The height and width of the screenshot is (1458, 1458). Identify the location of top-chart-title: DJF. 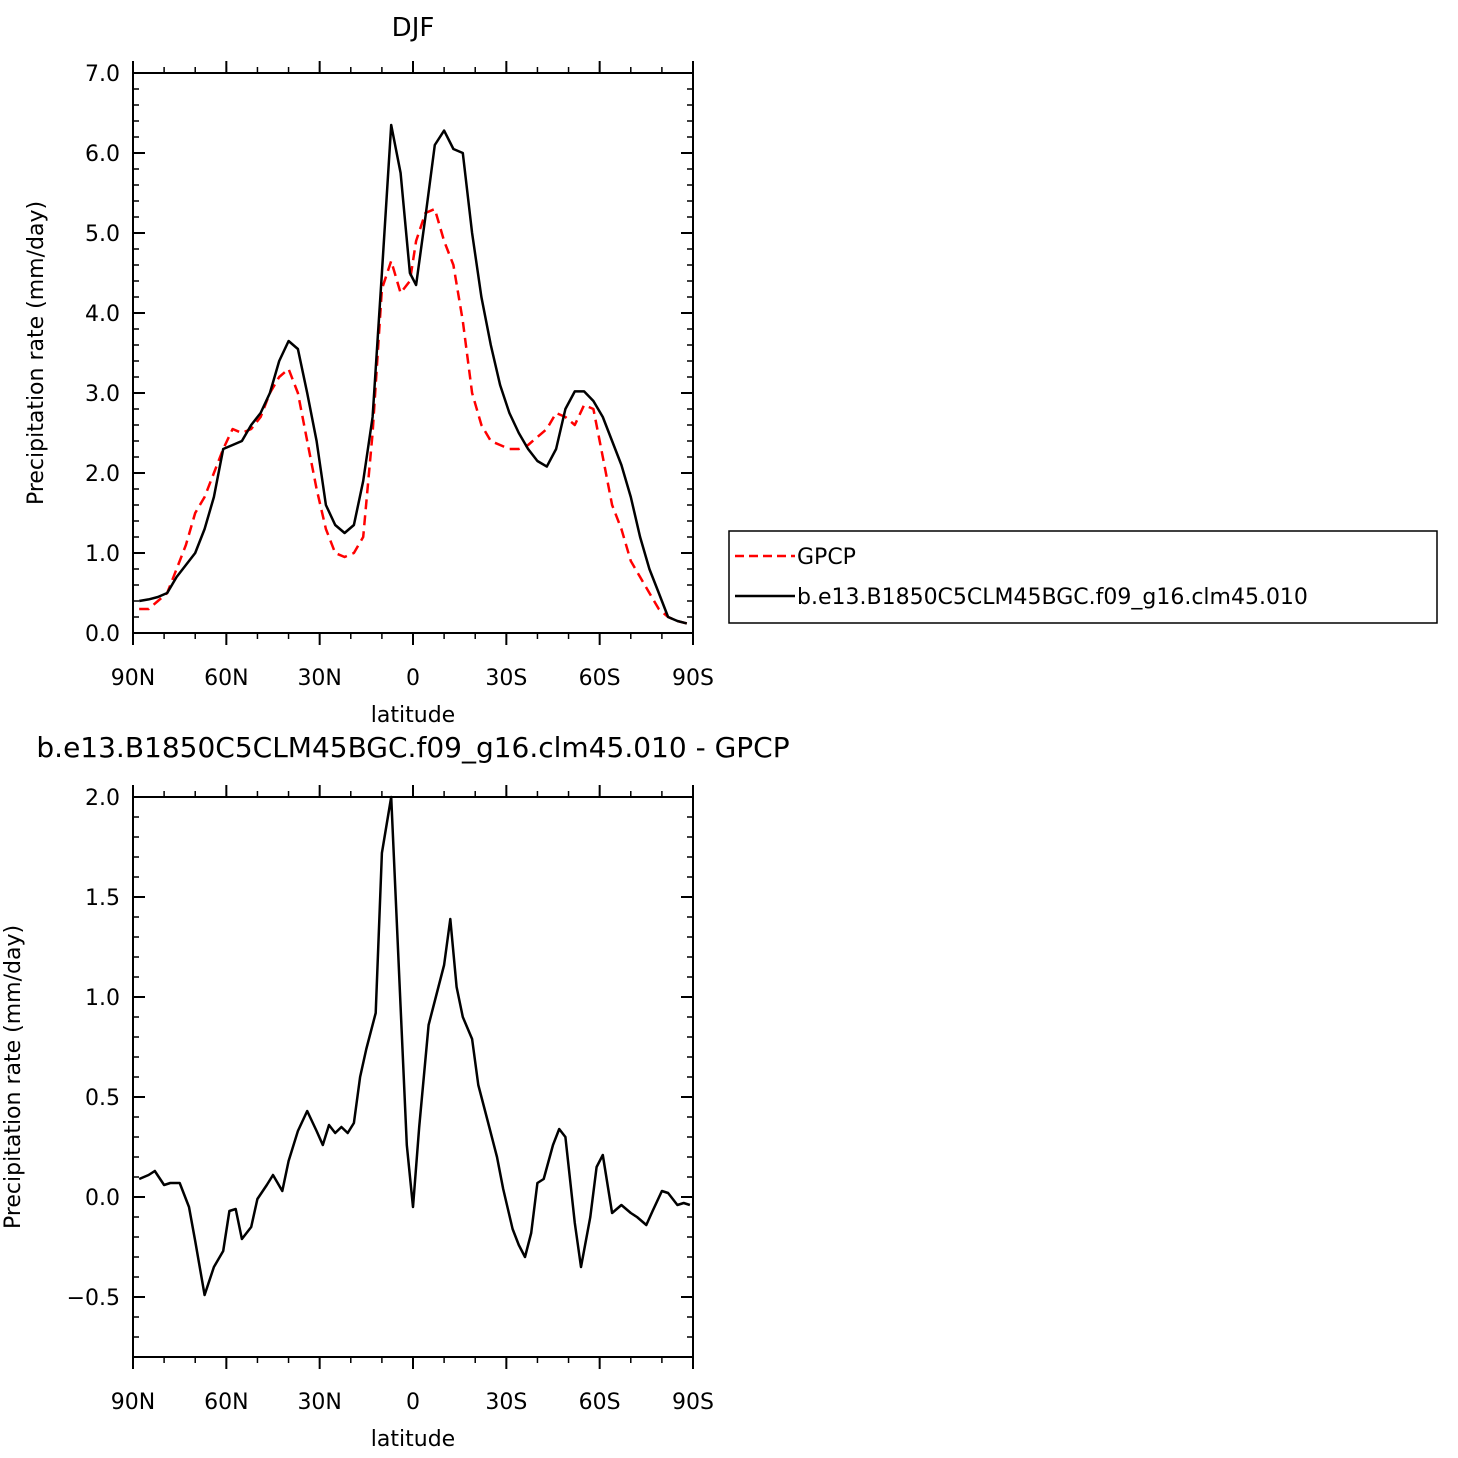
(413, 28).